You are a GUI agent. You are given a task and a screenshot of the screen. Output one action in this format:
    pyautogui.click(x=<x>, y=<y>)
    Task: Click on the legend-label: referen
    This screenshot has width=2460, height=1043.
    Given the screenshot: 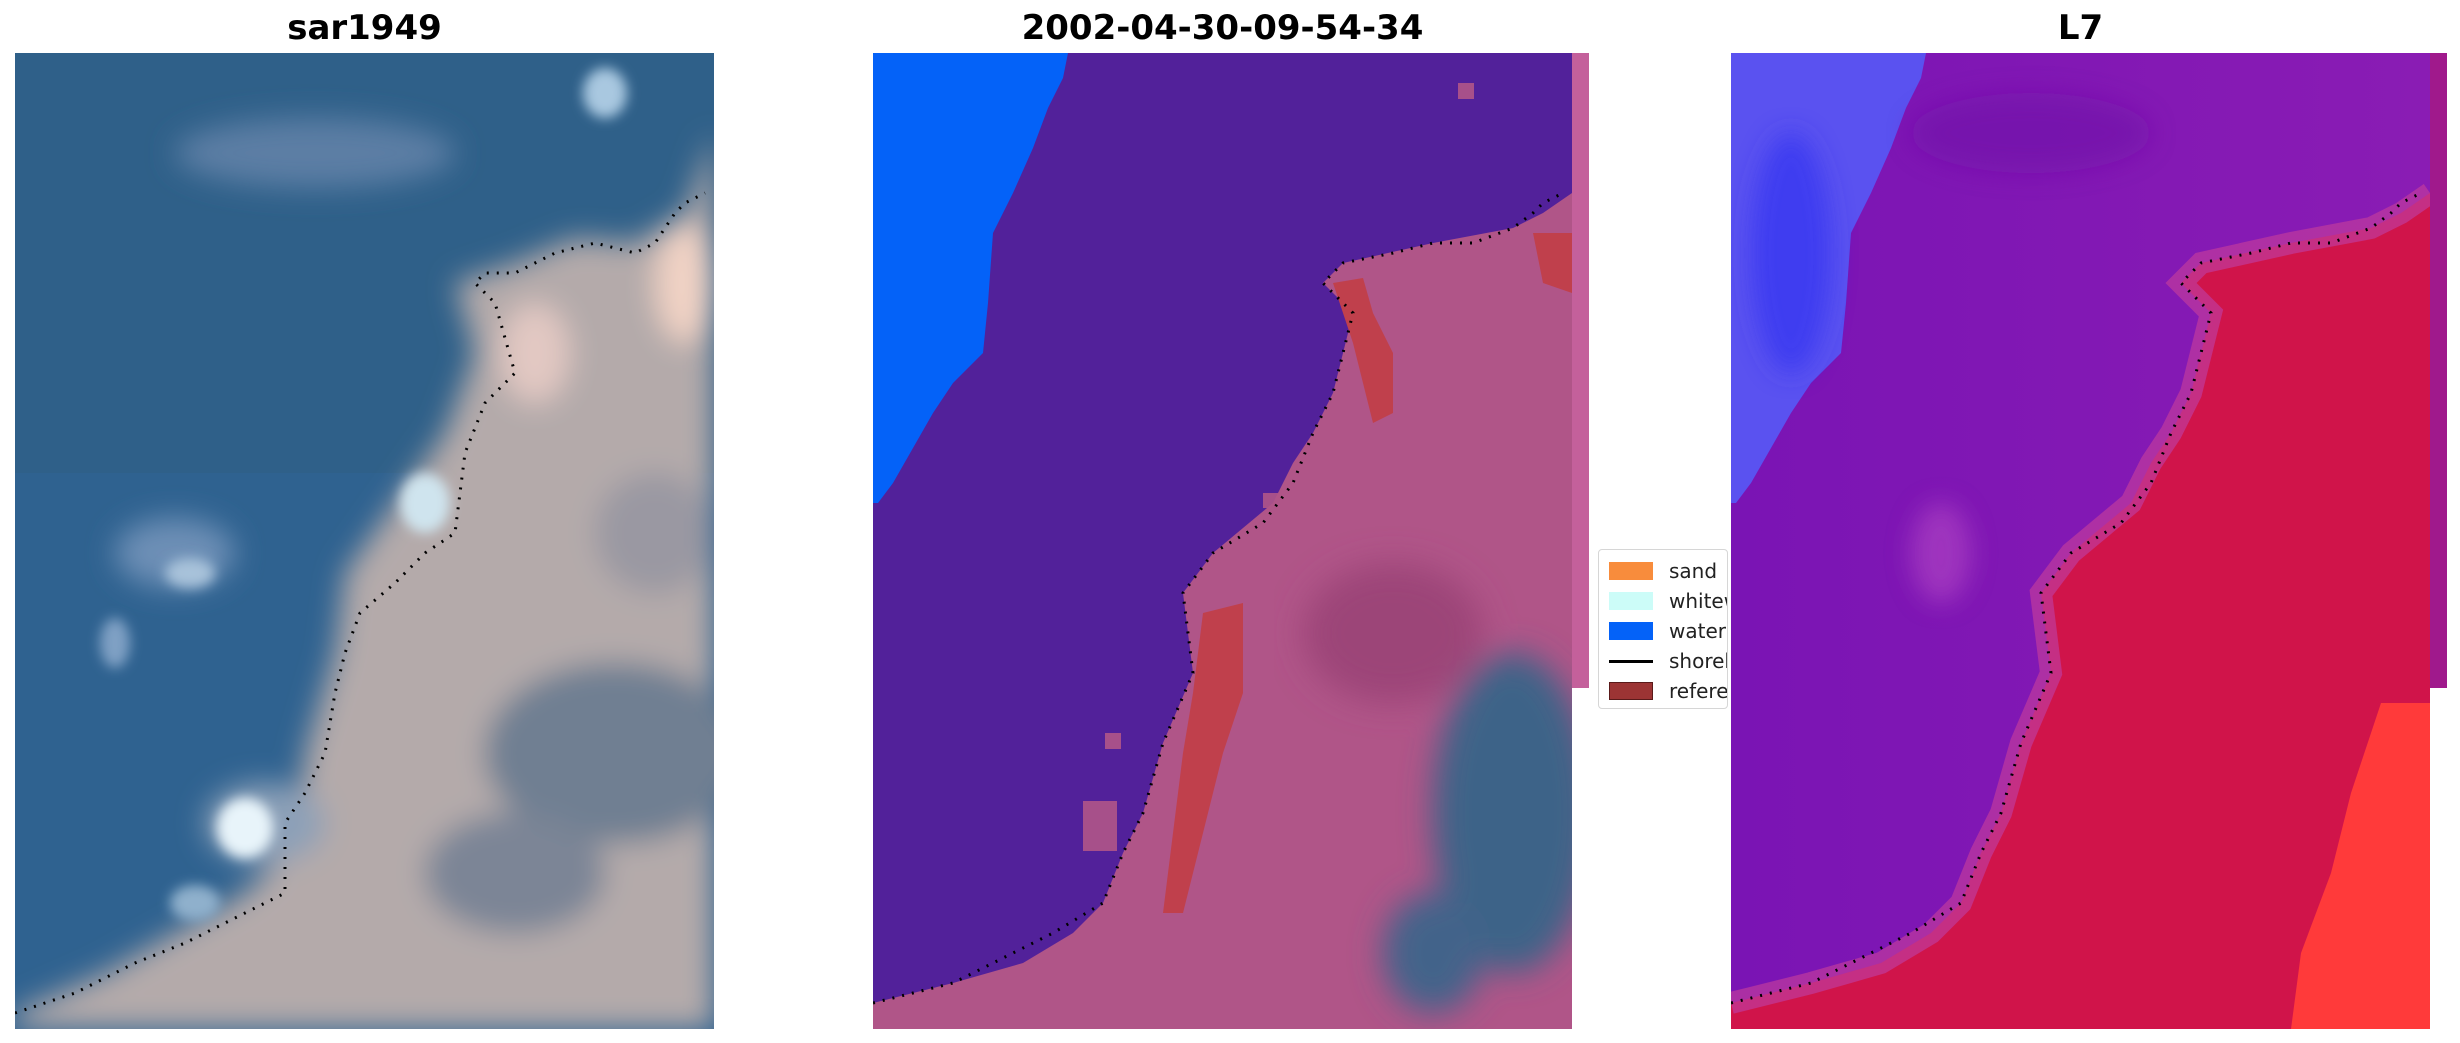 What is the action you would take?
    pyautogui.click(x=1698, y=691)
    